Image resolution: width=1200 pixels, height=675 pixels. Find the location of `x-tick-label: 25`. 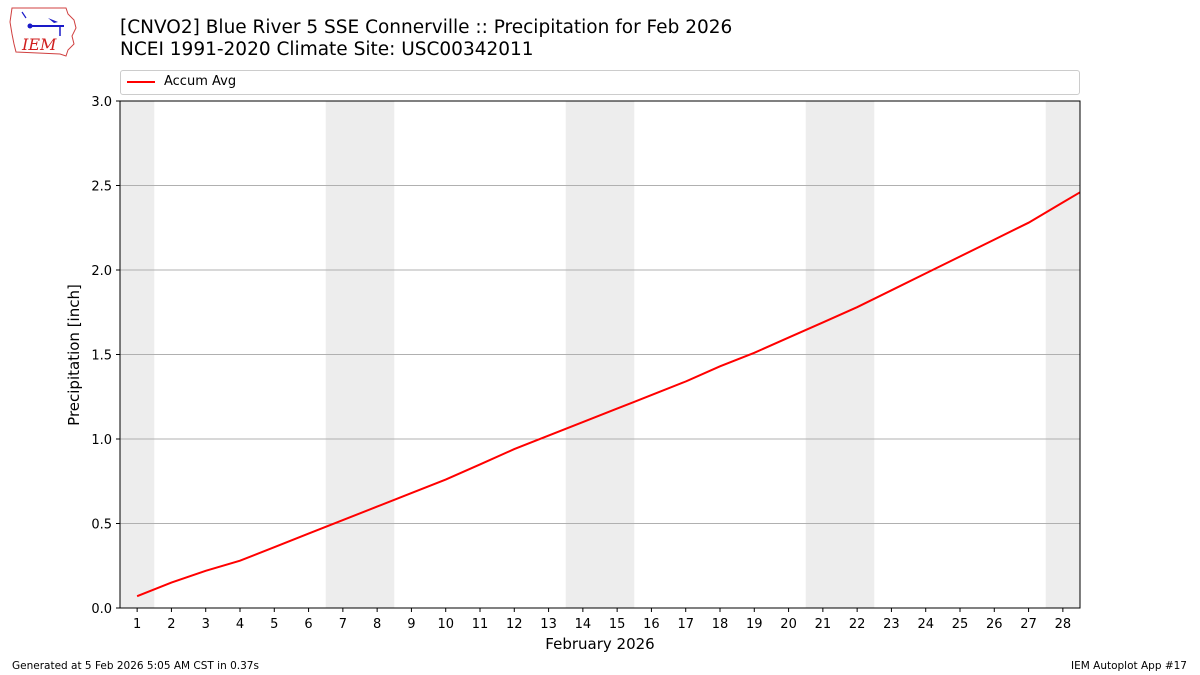

x-tick-label: 25 is located at coordinates (960, 624).